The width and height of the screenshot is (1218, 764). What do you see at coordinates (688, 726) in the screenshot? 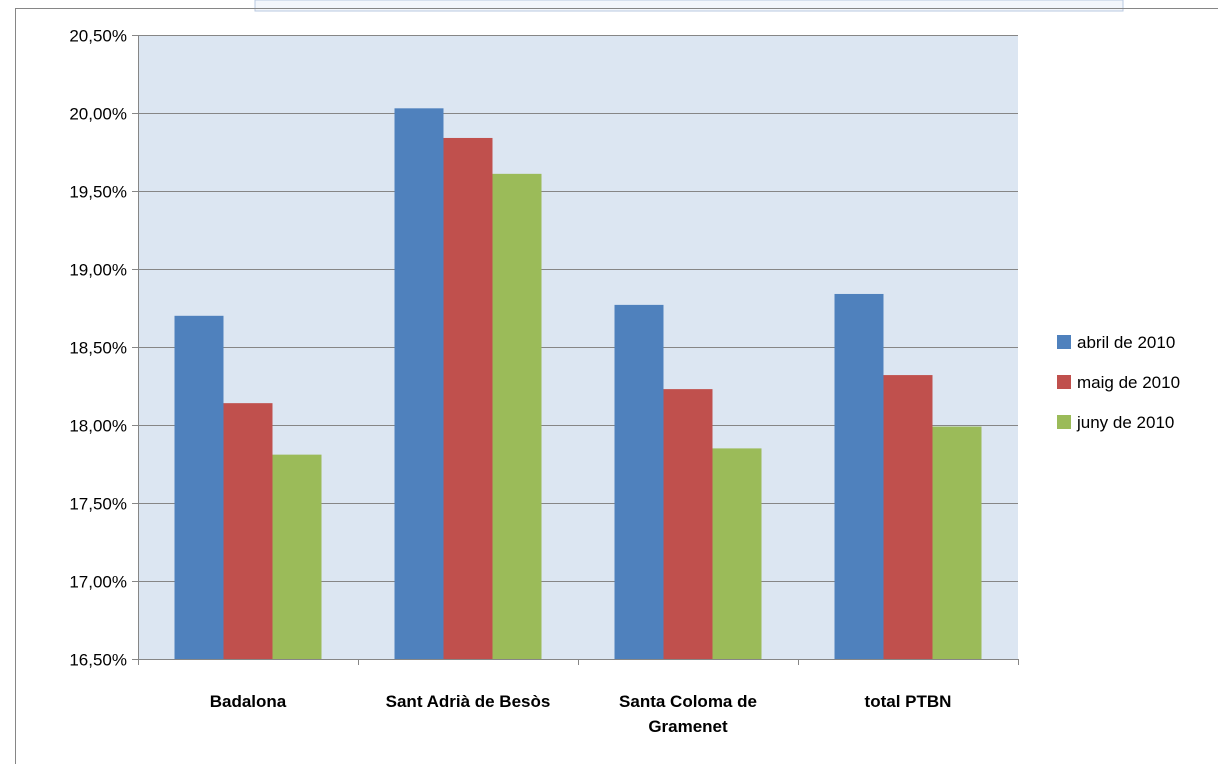
I see `x-category-label: Gramenet` at bounding box center [688, 726].